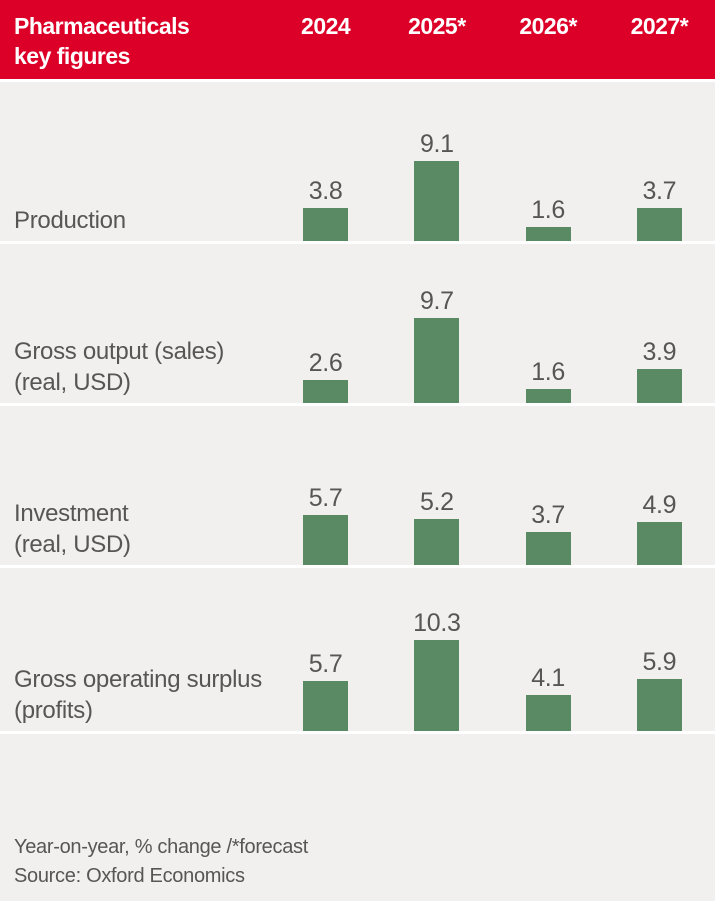  I want to click on year-column-2027: 2027*, so click(659, 26).